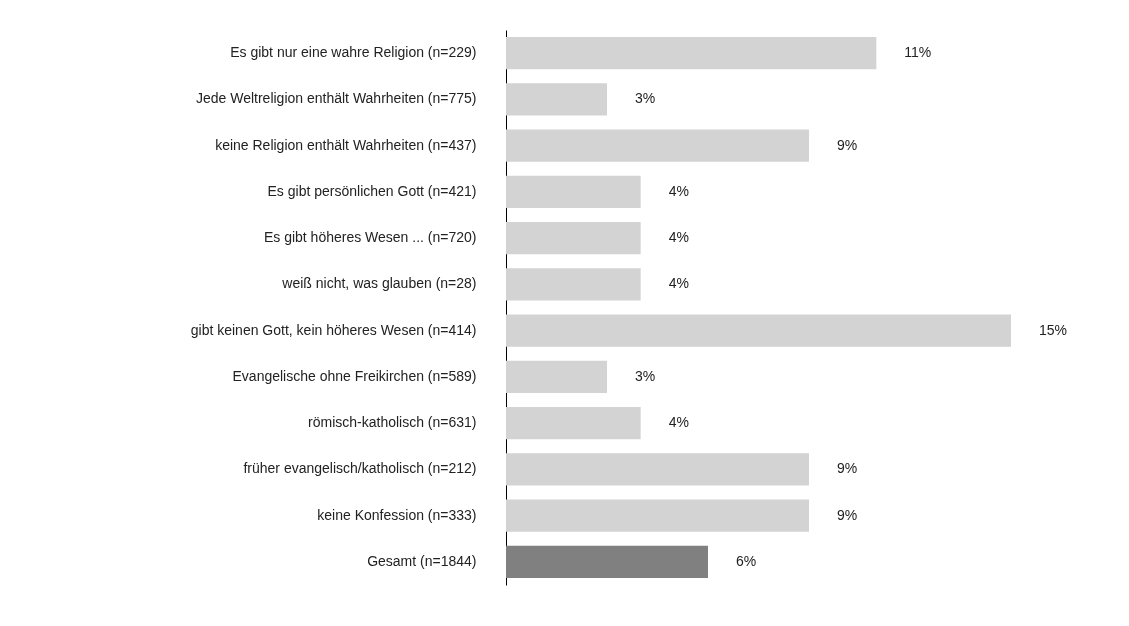 The image size is (1129, 626). I want to click on y-tick-label: gibt keinen Gott, kein höheres Wesen (n=414), so click(333, 329).